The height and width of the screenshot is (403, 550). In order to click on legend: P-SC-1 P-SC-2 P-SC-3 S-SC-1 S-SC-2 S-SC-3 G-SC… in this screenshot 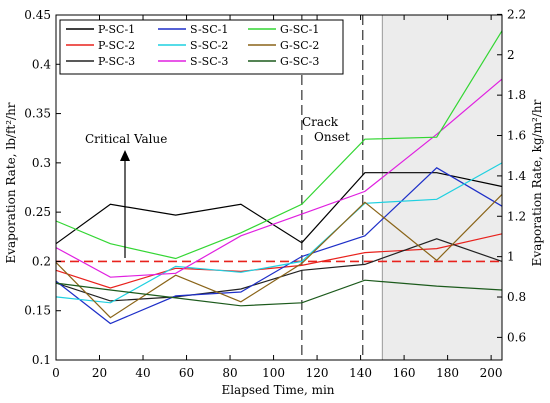, I will do `click(201, 47)`.